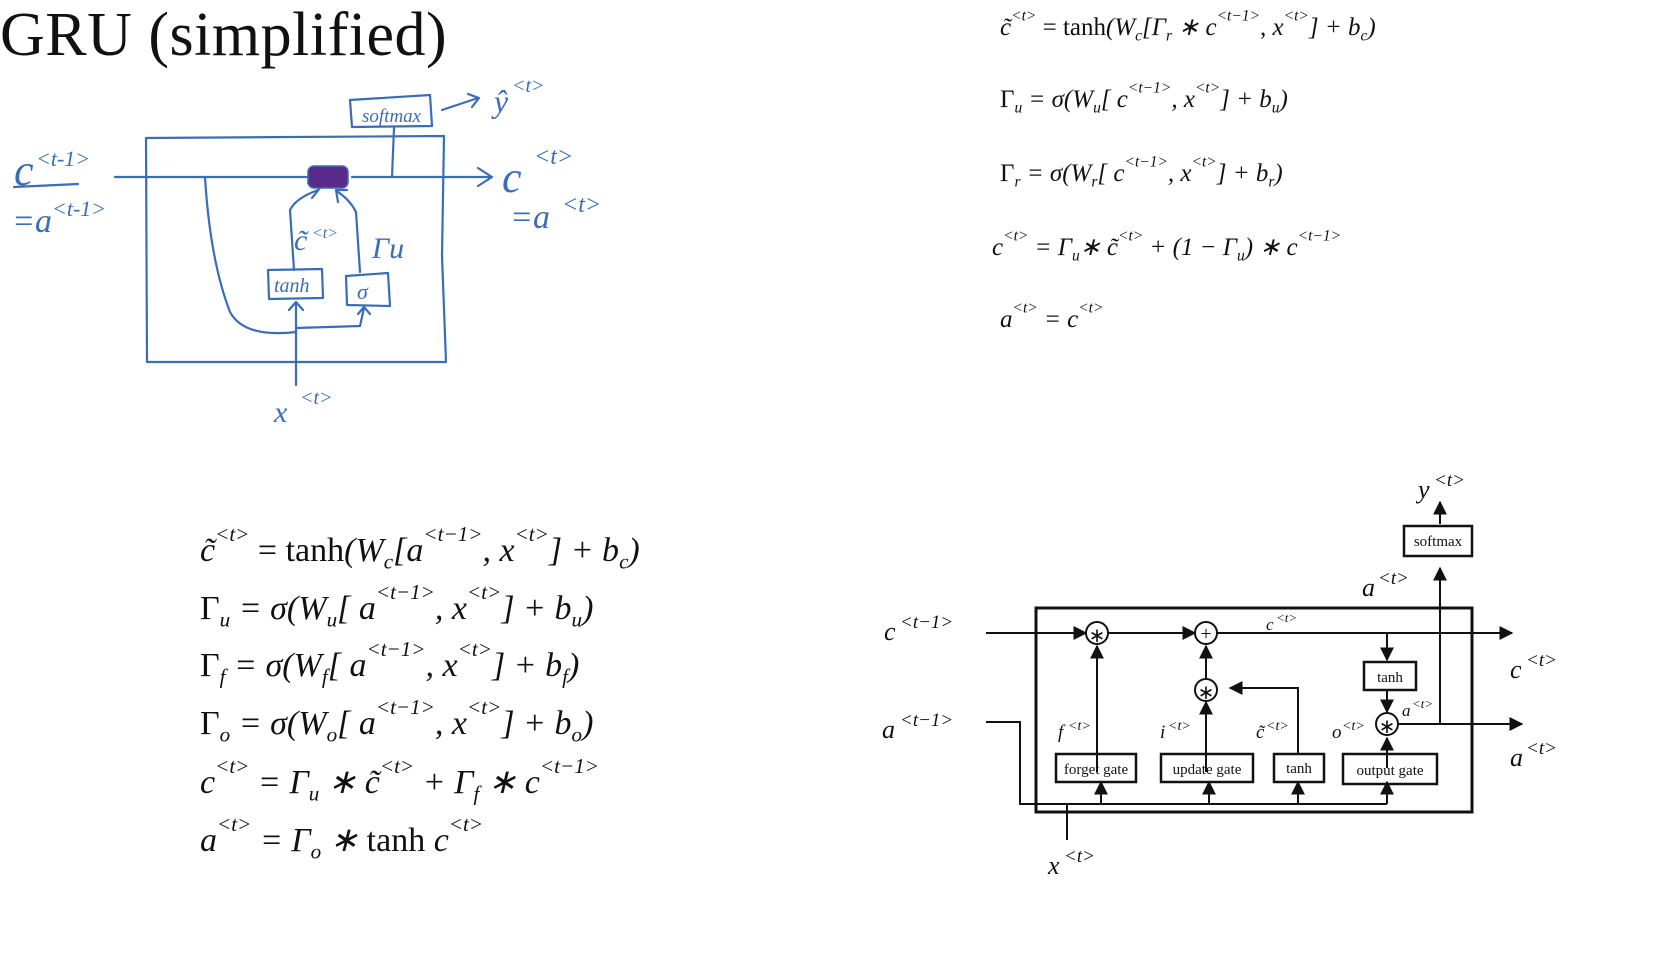 This screenshot has height=956, width=1670. Describe the element at coordinates (500, 101) in the screenshot. I see `sketch-yhat: ŷ` at that location.